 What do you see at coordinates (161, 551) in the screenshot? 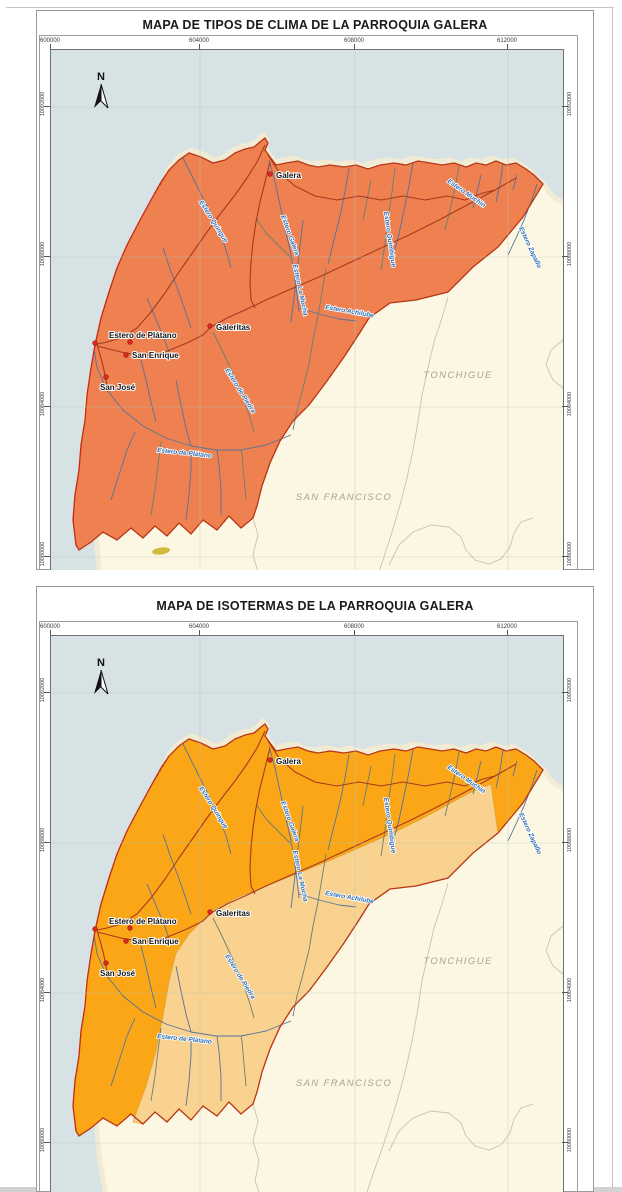
I see `sand-patch` at bounding box center [161, 551].